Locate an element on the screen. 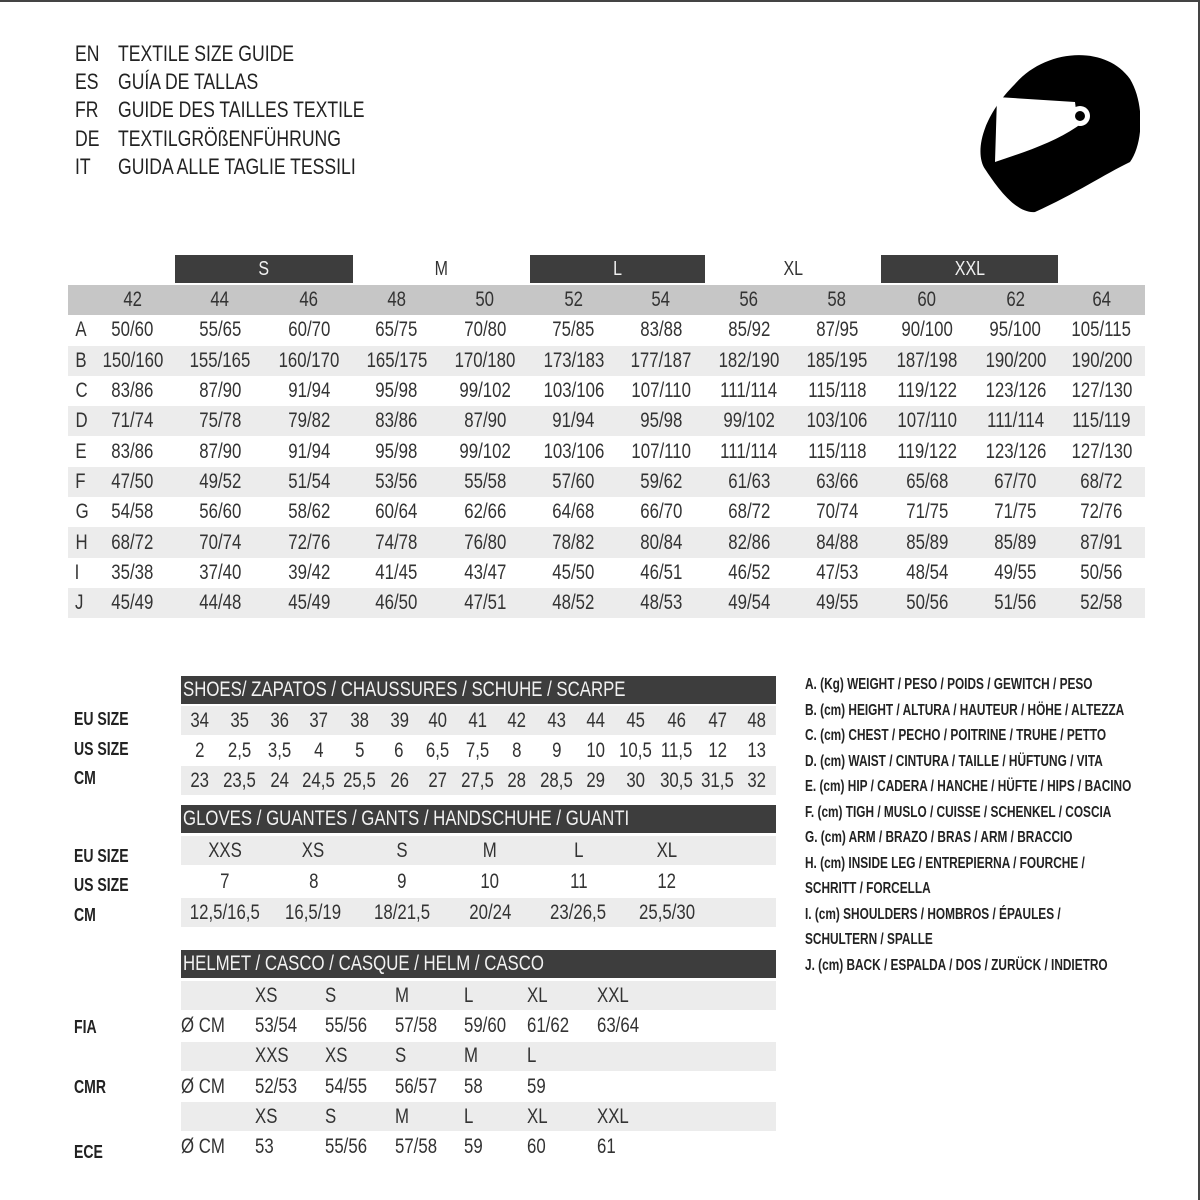 The width and height of the screenshot is (1200, 1200). size-header: 44 is located at coordinates (220, 300).